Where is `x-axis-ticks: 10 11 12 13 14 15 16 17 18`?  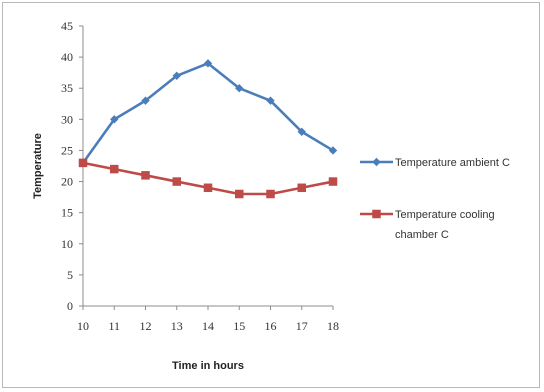 x-axis-ticks: 10 11 12 13 14 15 16 17 18 is located at coordinates (208, 319).